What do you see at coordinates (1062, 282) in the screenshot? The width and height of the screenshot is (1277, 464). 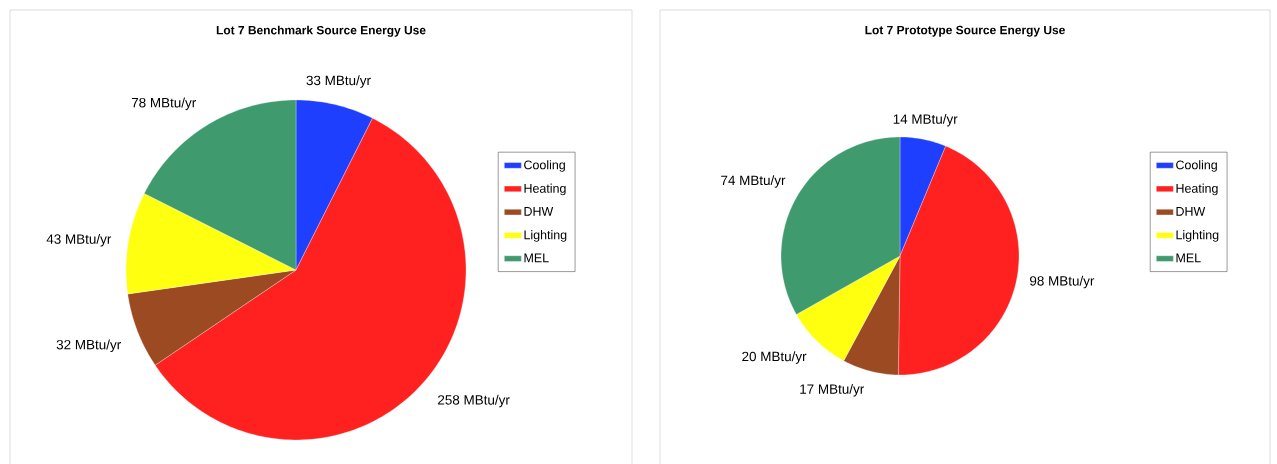 I see `data-label: 98 MBtu/yr` at bounding box center [1062, 282].